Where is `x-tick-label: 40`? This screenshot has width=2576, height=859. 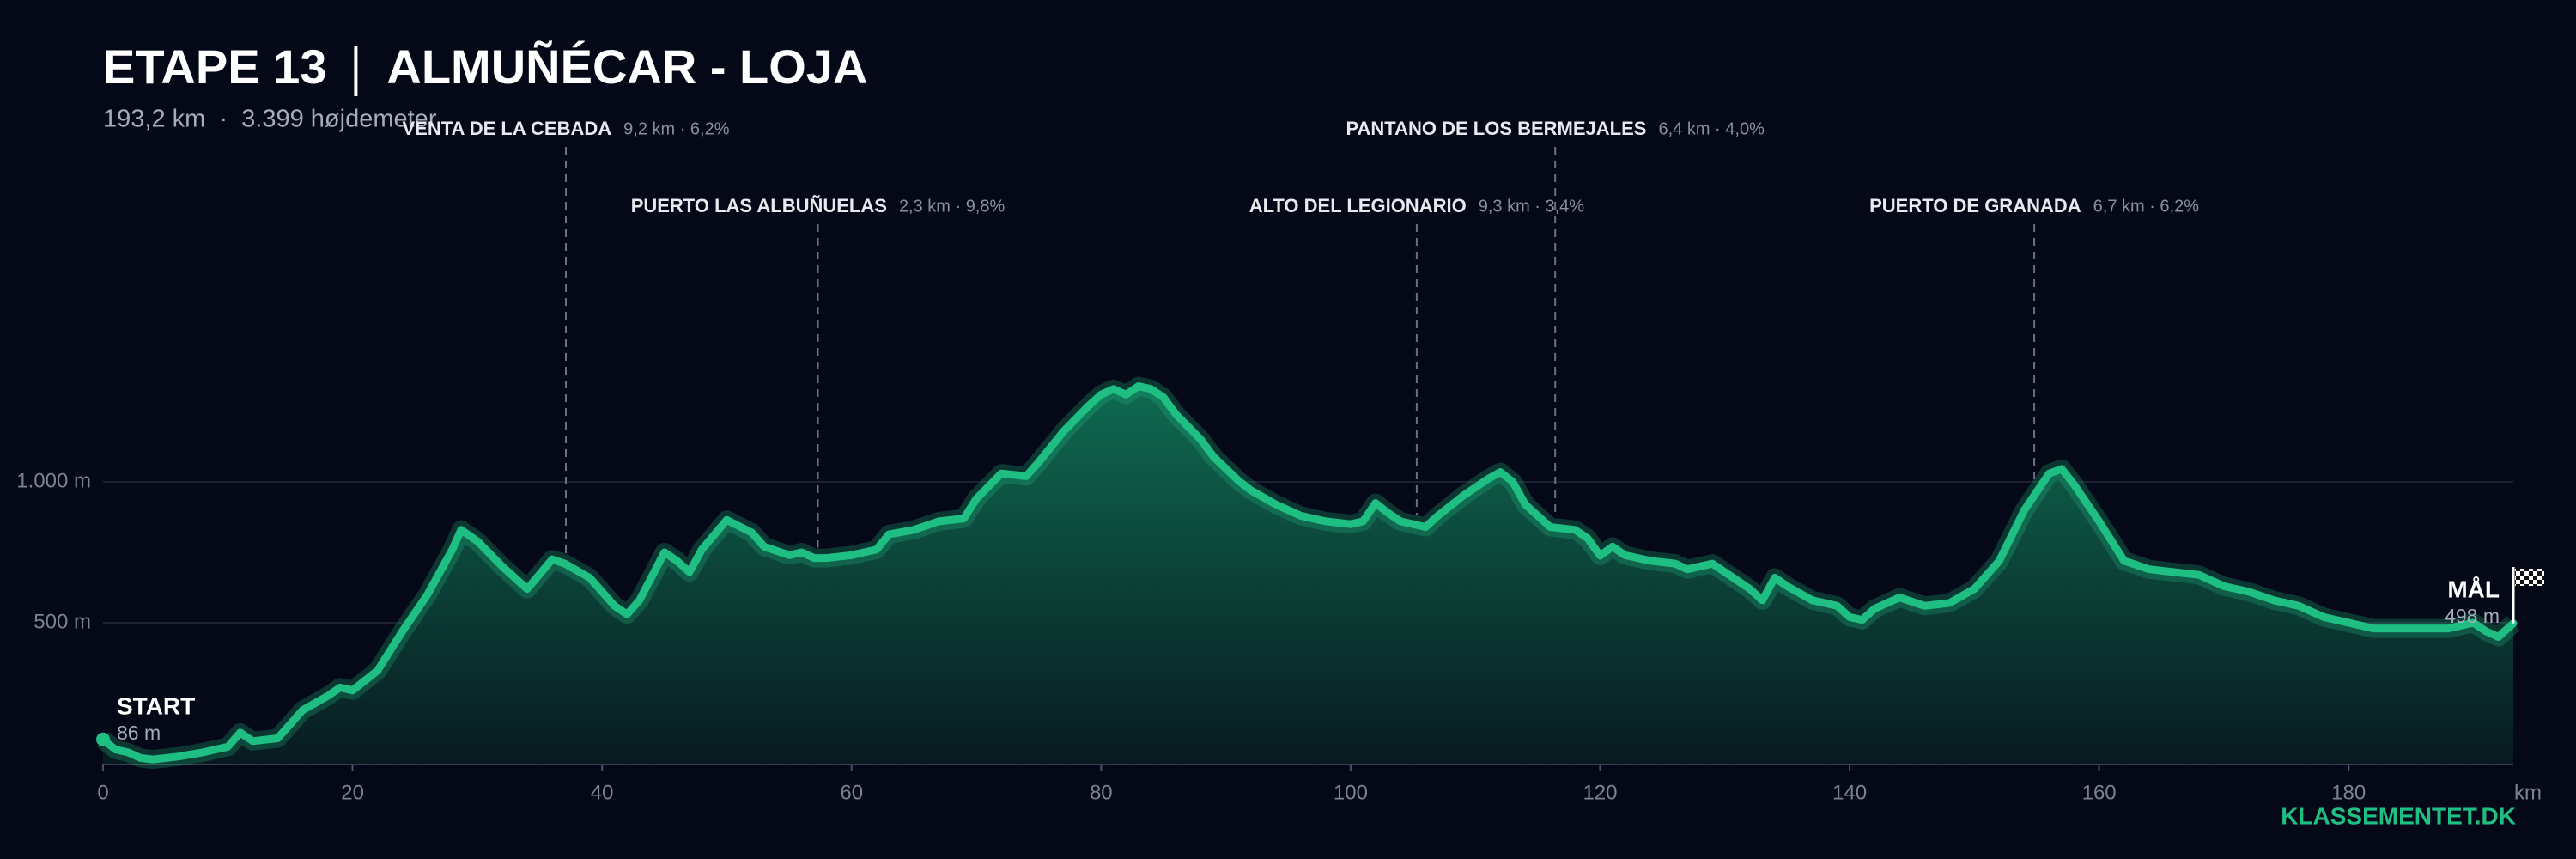
x-tick-label: 40 is located at coordinates (602, 793).